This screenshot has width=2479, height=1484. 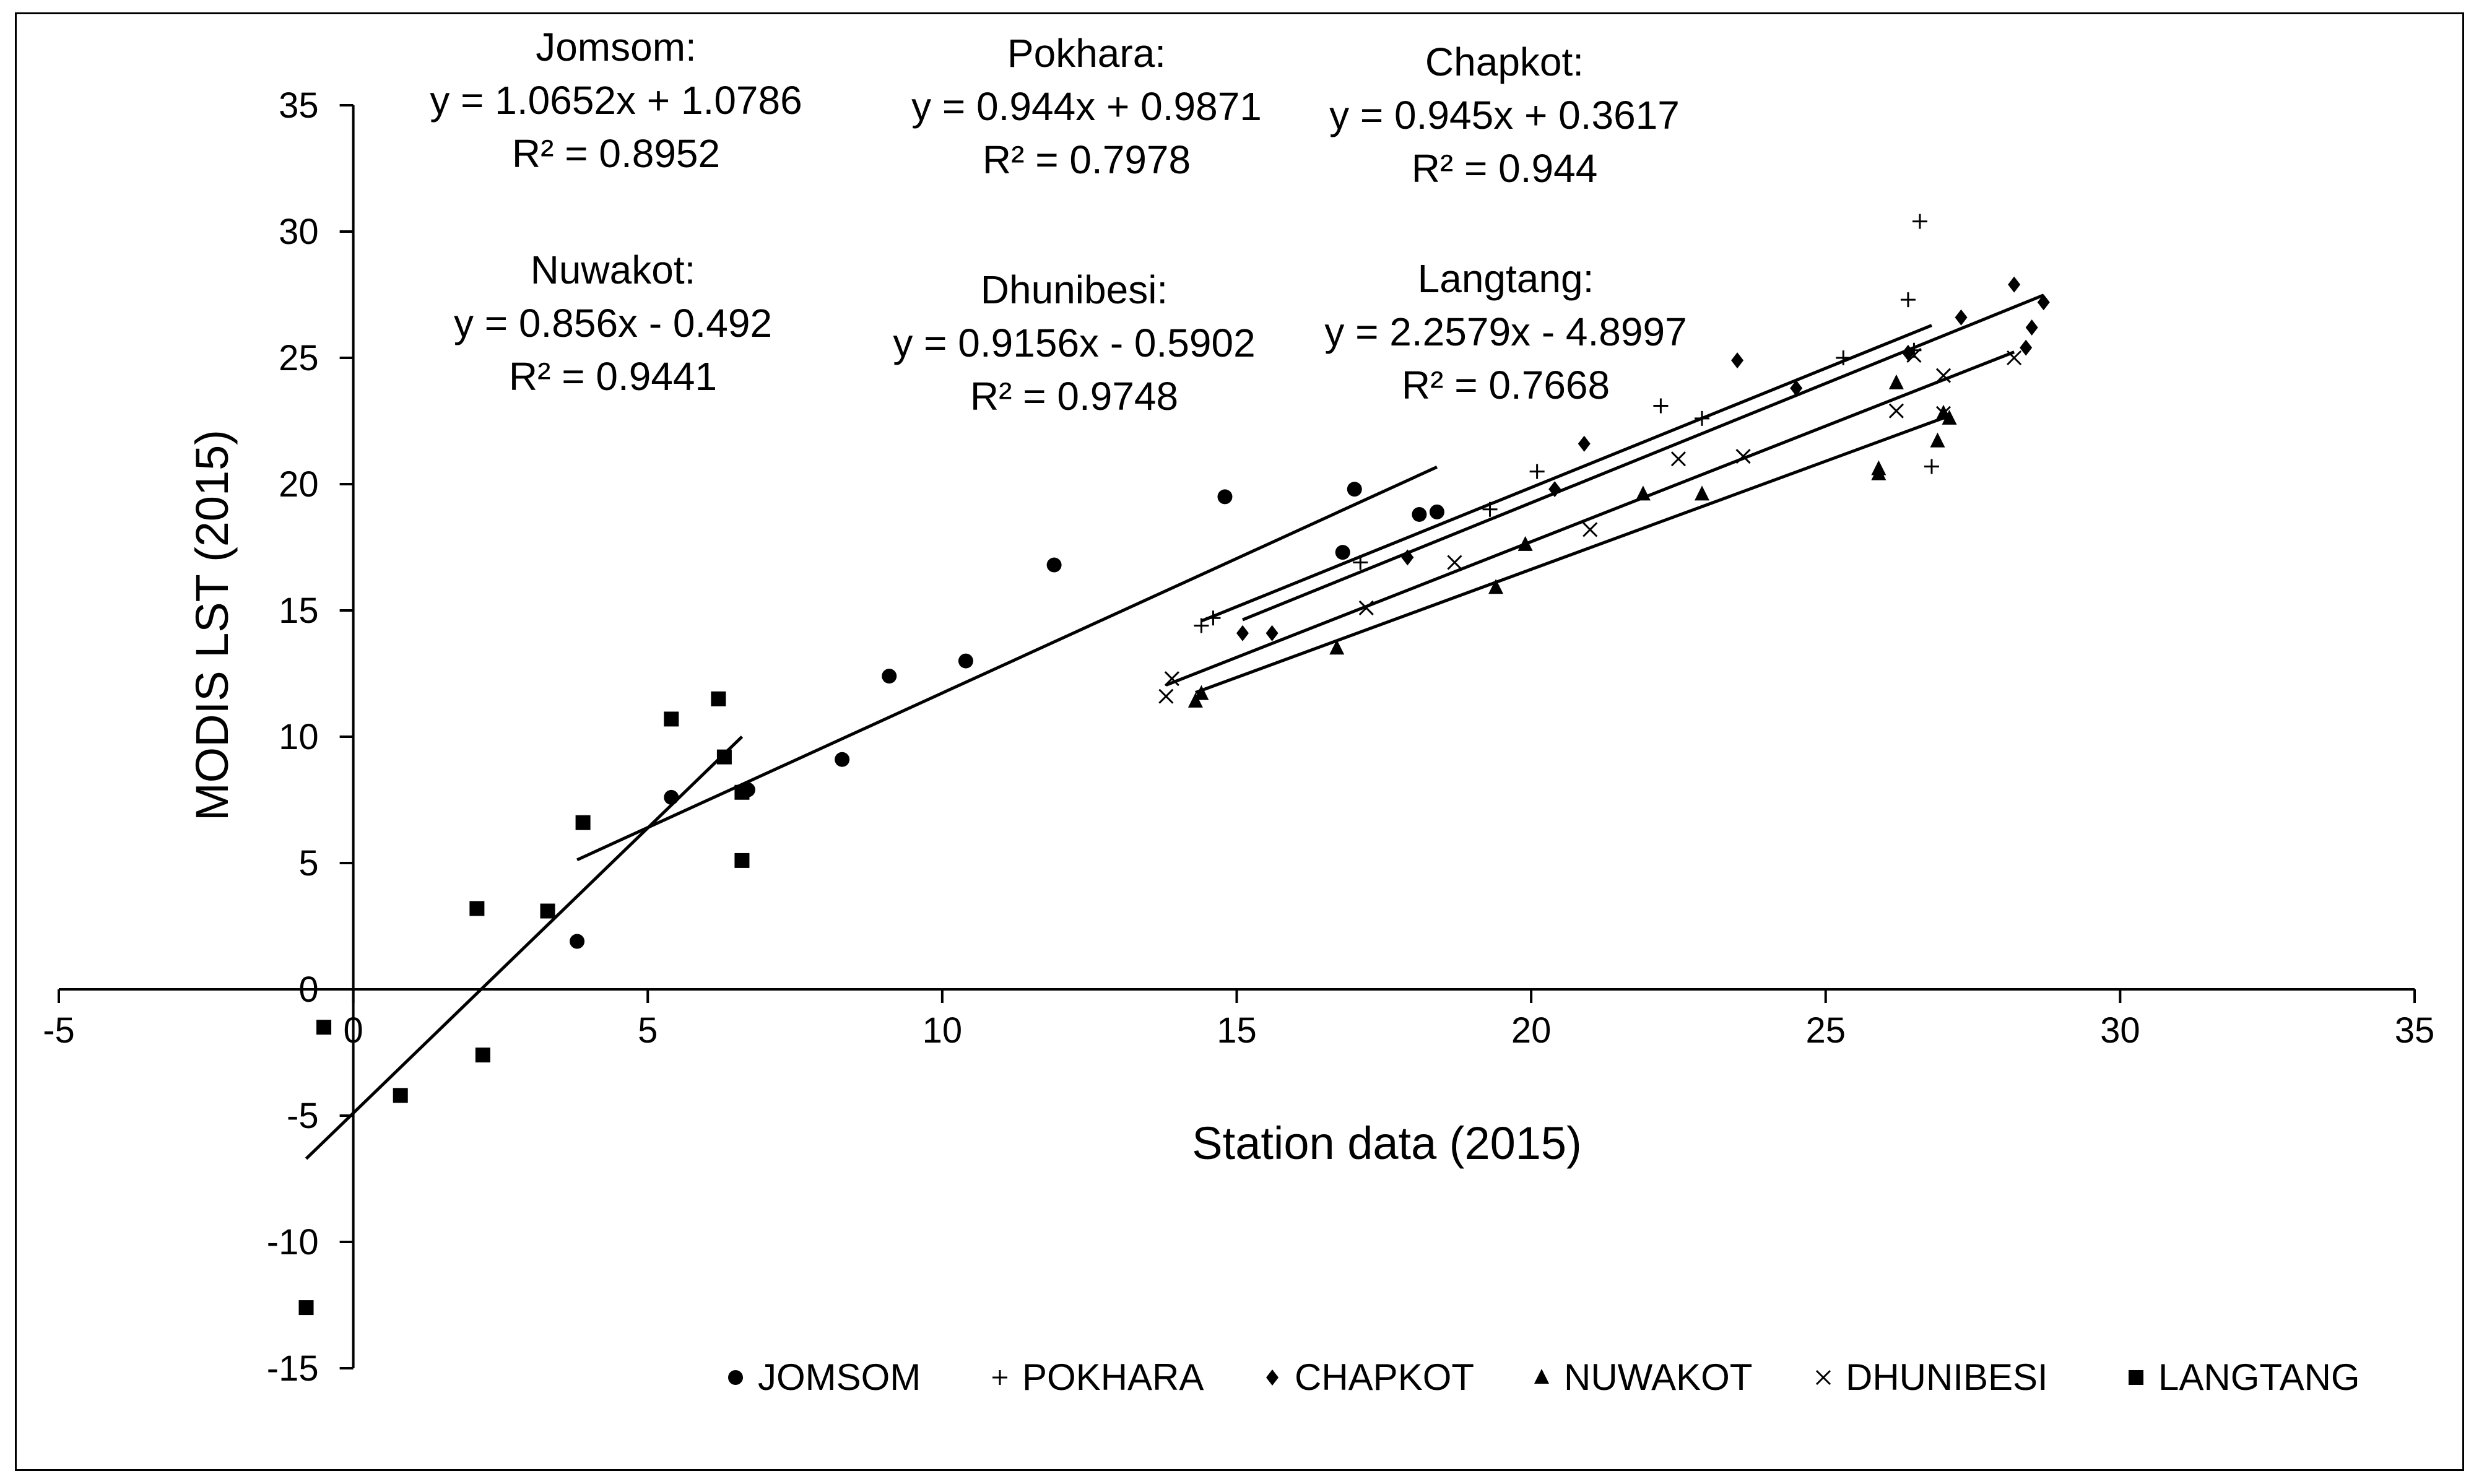 What do you see at coordinates (2259, 1377) in the screenshot?
I see `legend-label: LANGTANG` at bounding box center [2259, 1377].